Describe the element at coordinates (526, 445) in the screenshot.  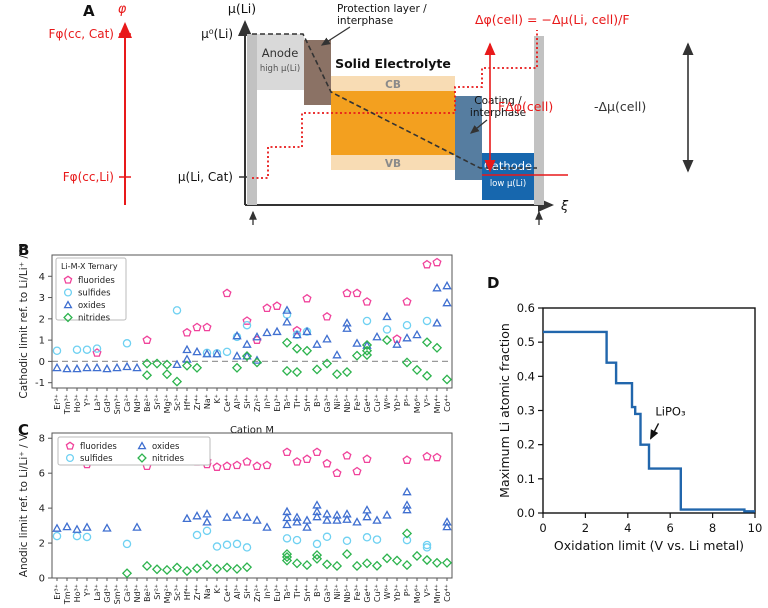
I see `y-tick-label: 0.2` at that location.